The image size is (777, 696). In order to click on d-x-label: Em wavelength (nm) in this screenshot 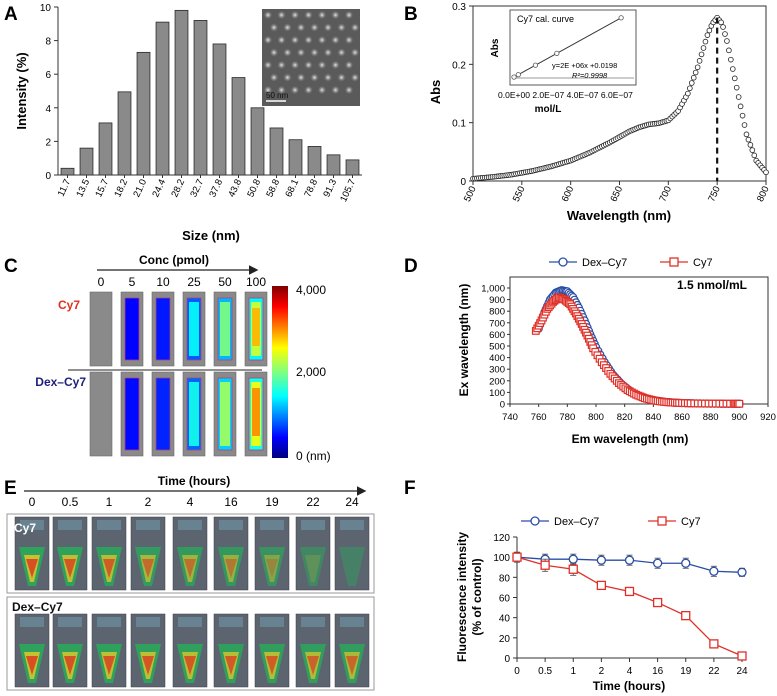, I will do `click(630, 439)`.